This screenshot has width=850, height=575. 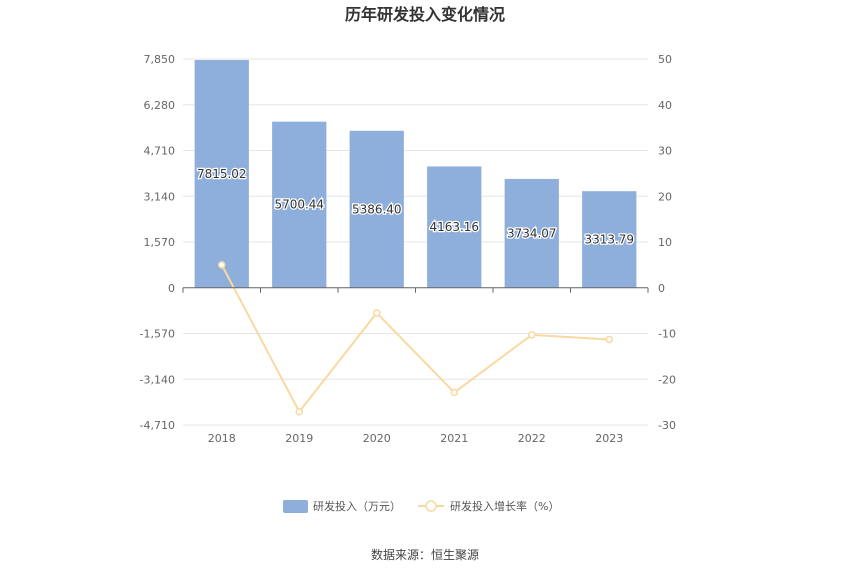 What do you see at coordinates (665, 59) in the screenshot?
I see `y-right-tick-label: 50` at bounding box center [665, 59].